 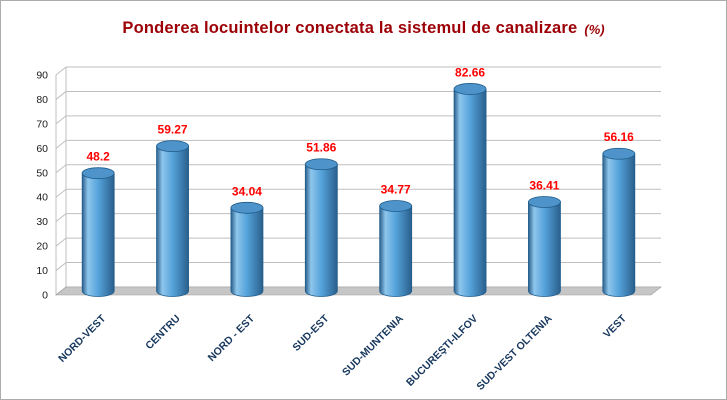 I want to click on bar-value-label: 51.86, so click(x=321, y=148).